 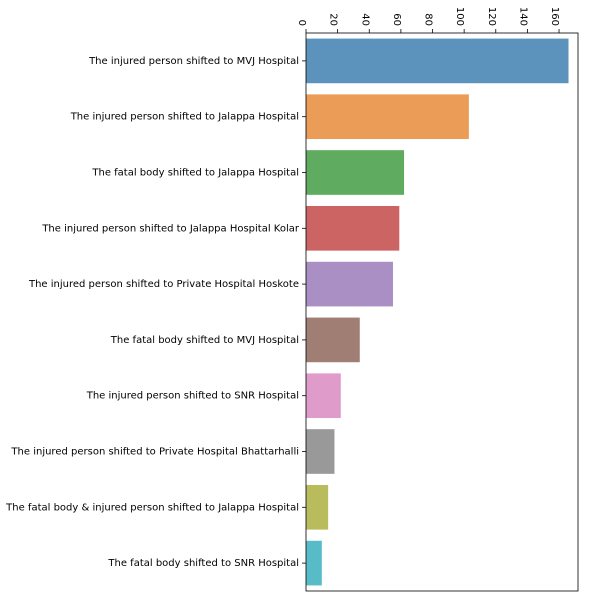 What do you see at coordinates (301, 23) in the screenshot?
I see `x-tick-label-0: 0` at bounding box center [301, 23].